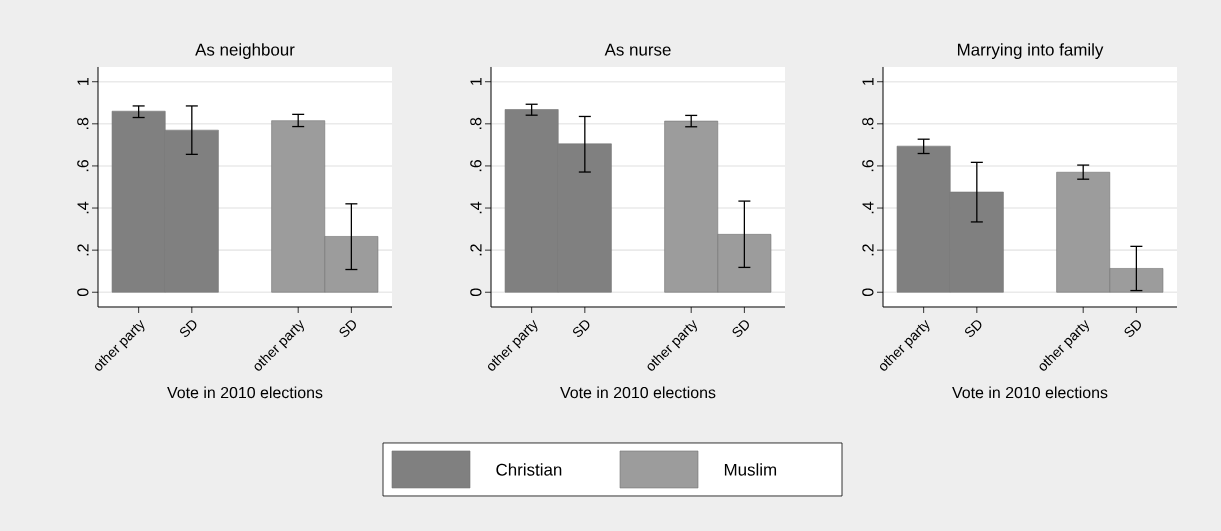  What do you see at coordinates (529, 469) in the screenshot?
I see `legend-label: Christian` at bounding box center [529, 469].